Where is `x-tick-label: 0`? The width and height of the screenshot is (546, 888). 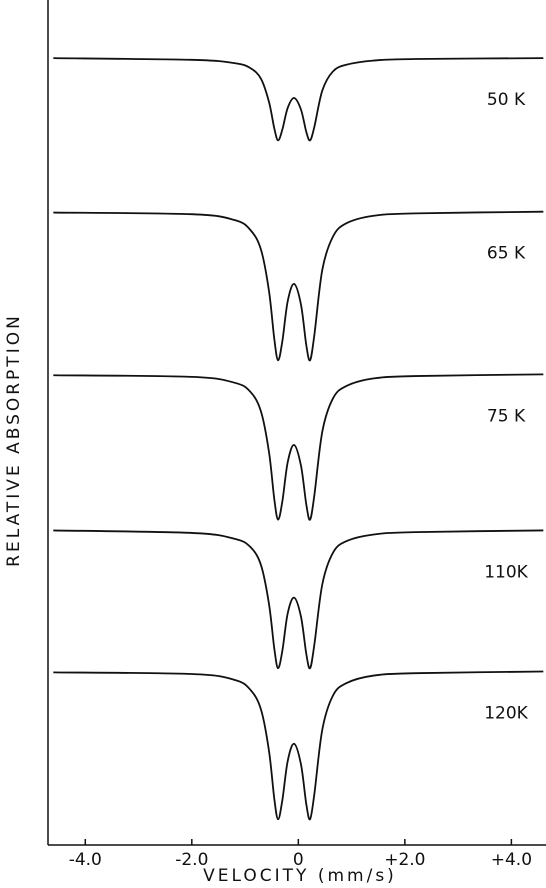
x-tick-label: 0 is located at coordinates (298, 860).